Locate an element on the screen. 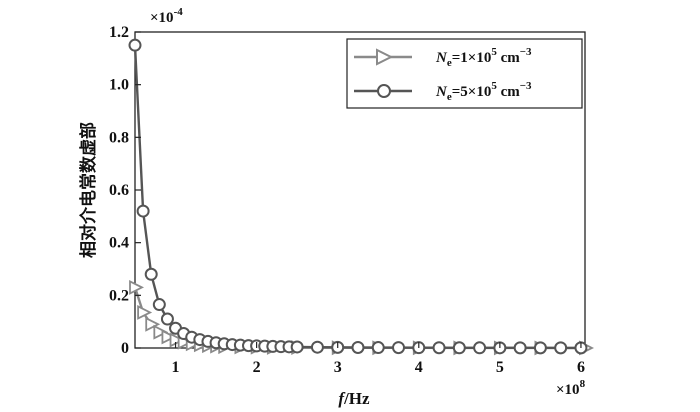 This screenshot has width=700, height=412. x-multiplier-exponent: 8 is located at coordinates (583, 384).